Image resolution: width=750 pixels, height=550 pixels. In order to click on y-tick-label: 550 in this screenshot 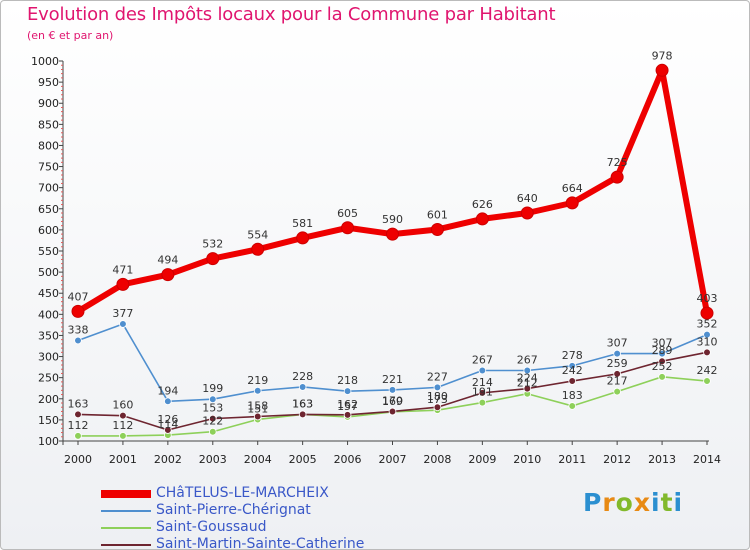, I will do `click(48, 251)`.